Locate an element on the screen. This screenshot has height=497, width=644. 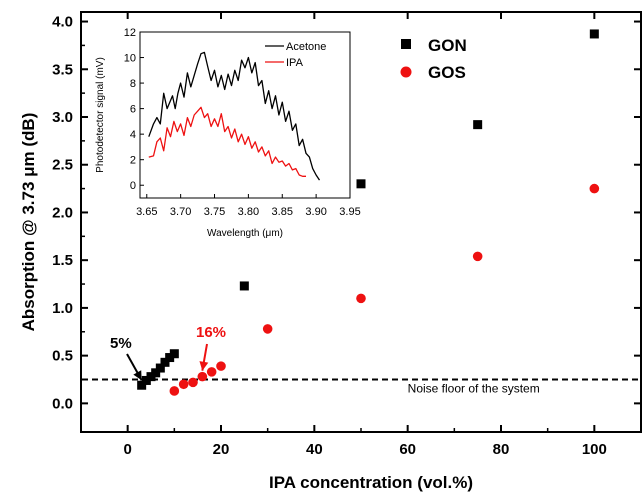
main-x-axis-title: IPA concentration (vol.%) is located at coordinates (371, 482).